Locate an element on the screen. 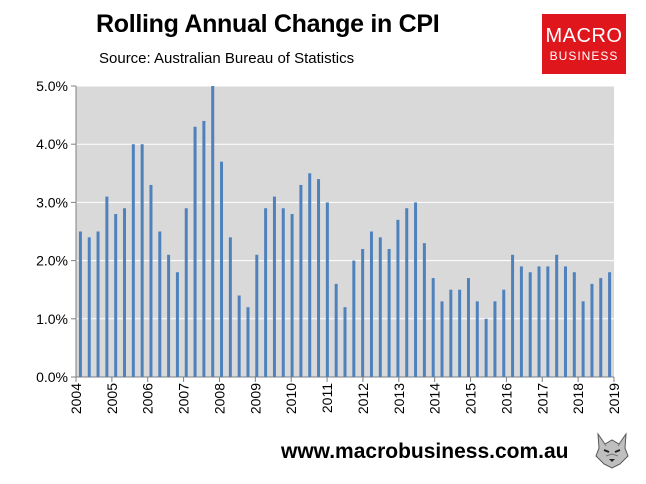 The width and height of the screenshot is (646, 484). x-tick-label: 2018 is located at coordinates (578, 398).